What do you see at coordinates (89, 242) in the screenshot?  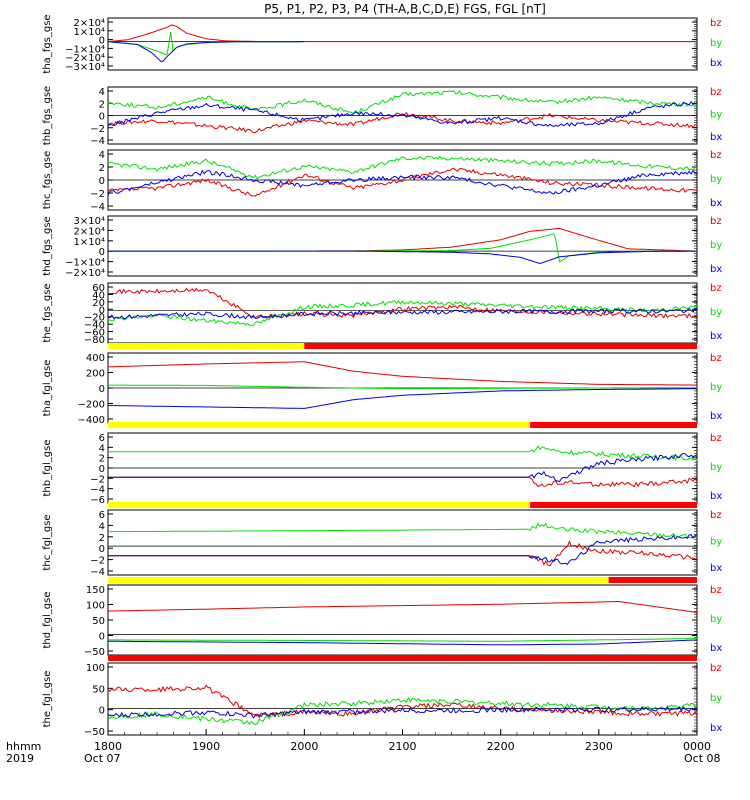 I see `y-tick-label: 1×10⁴` at bounding box center [89, 242].